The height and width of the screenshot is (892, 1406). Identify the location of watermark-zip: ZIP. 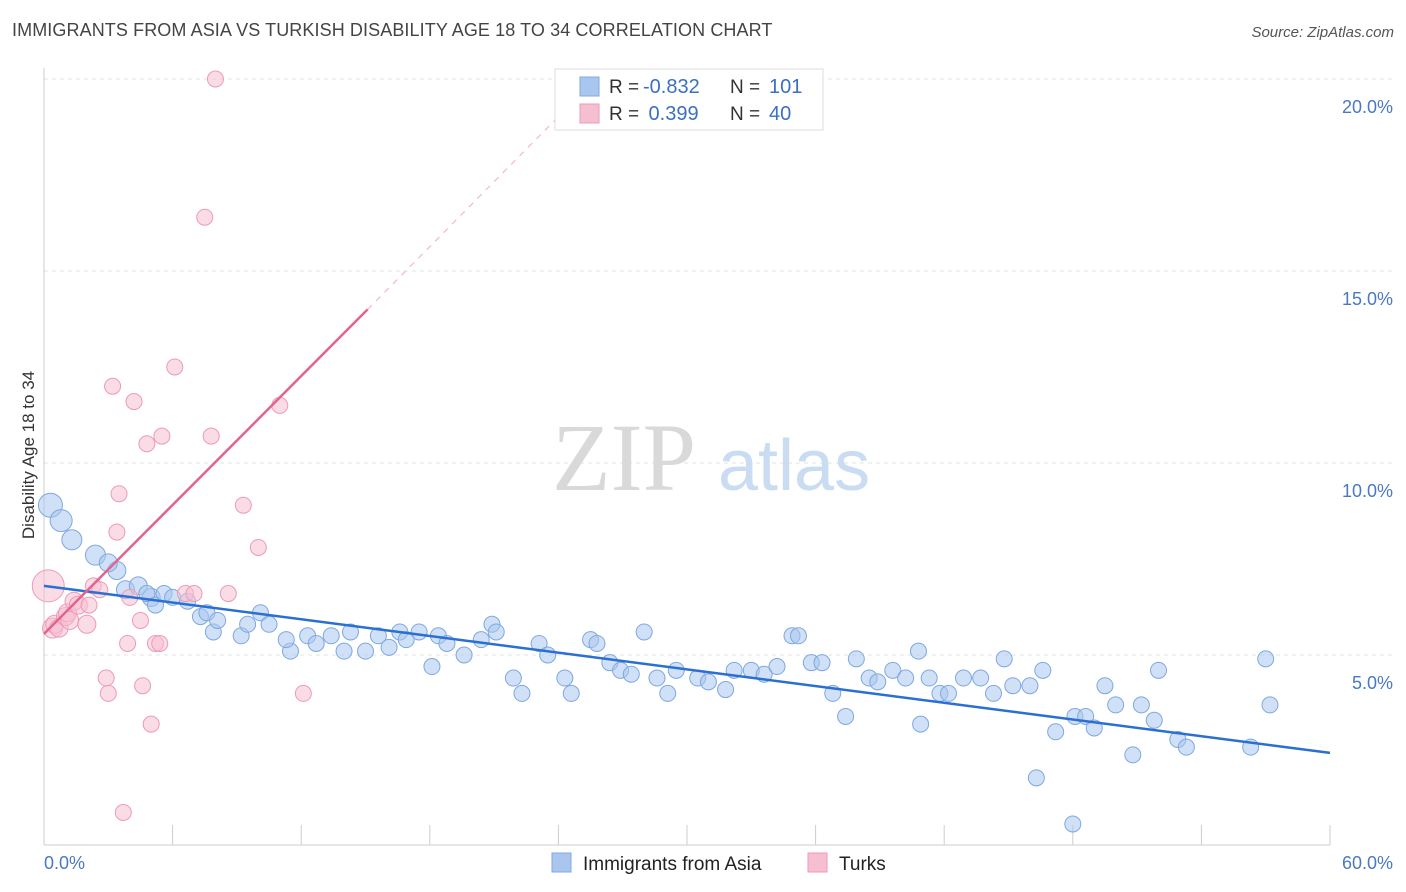
(624, 457).